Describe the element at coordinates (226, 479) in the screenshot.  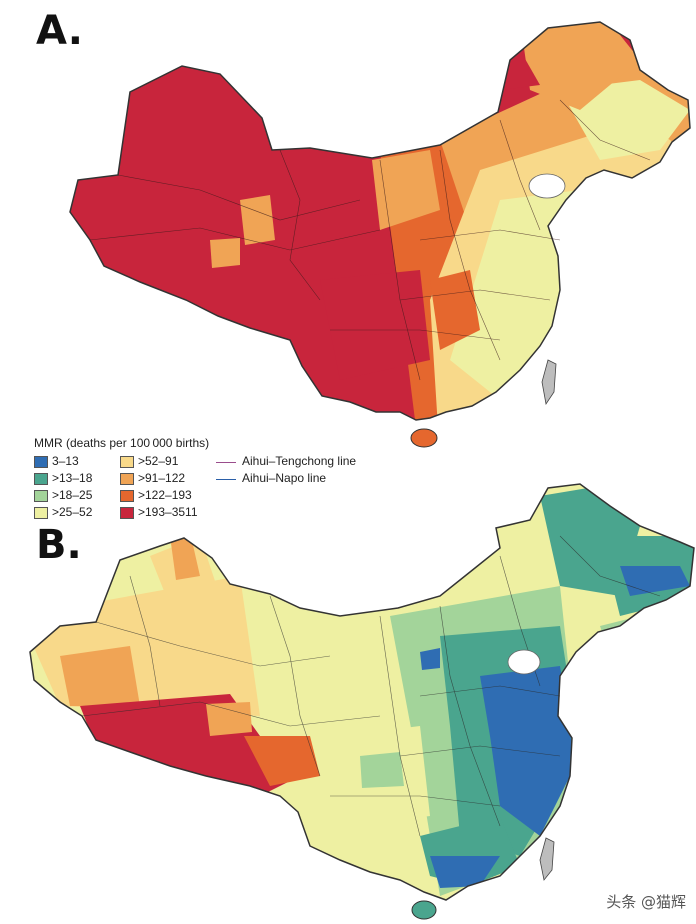
I see `aihui-napo-line-sample` at that location.